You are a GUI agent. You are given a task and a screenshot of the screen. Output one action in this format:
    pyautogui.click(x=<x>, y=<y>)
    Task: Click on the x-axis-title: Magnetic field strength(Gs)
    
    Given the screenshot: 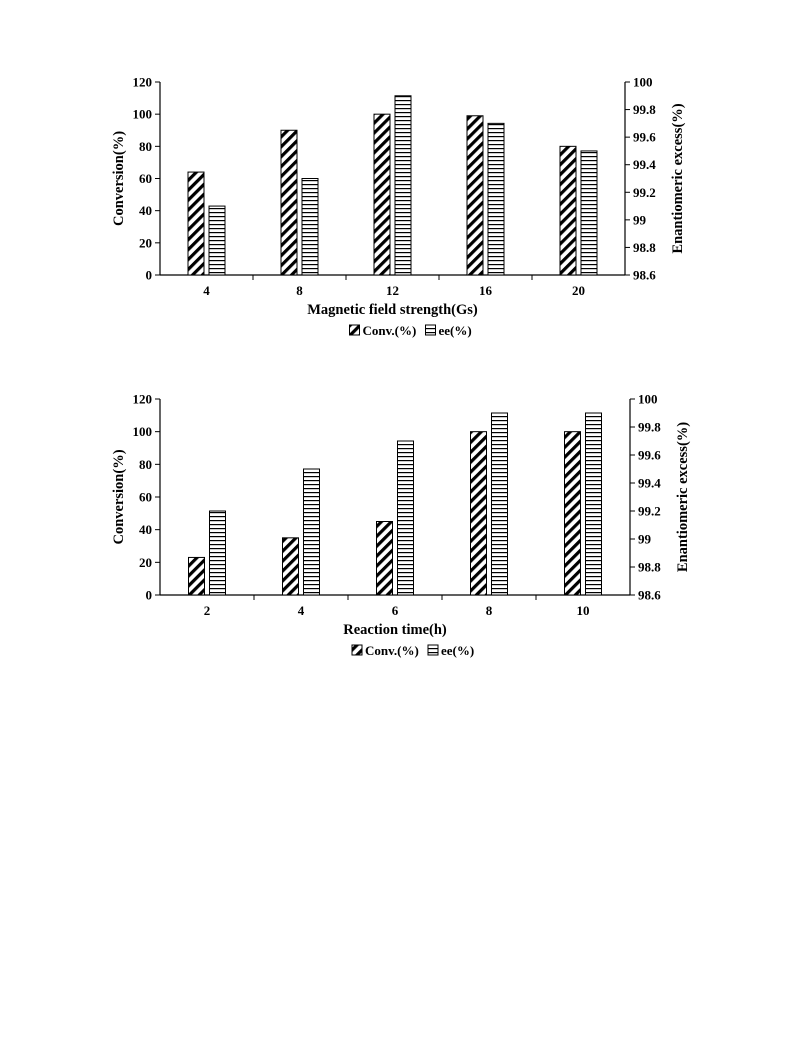 What is the action you would take?
    pyautogui.click(x=392, y=310)
    